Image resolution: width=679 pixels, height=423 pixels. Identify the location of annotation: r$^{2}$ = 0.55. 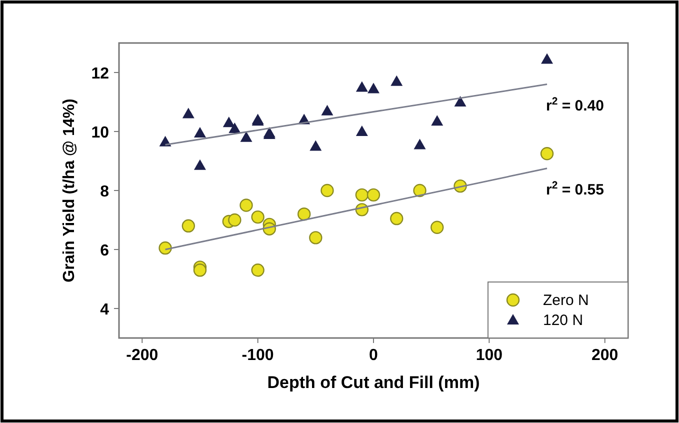
(575, 188).